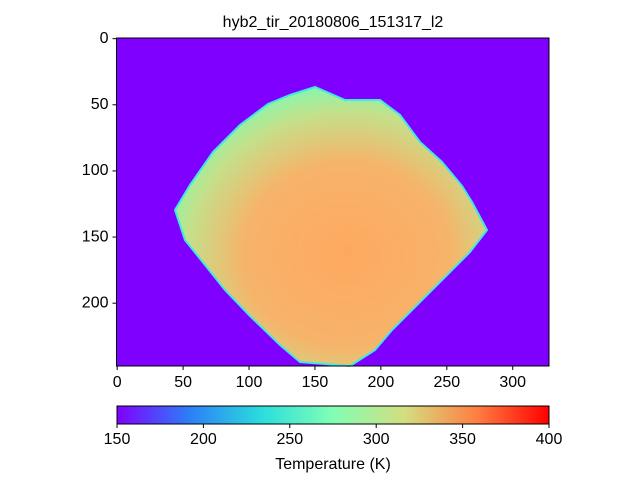 Image resolution: width=640 pixels, height=480 pixels. Describe the element at coordinates (333, 22) in the screenshot. I see `chart-title: hyb2_tir_20180806_151317_l2` at that location.